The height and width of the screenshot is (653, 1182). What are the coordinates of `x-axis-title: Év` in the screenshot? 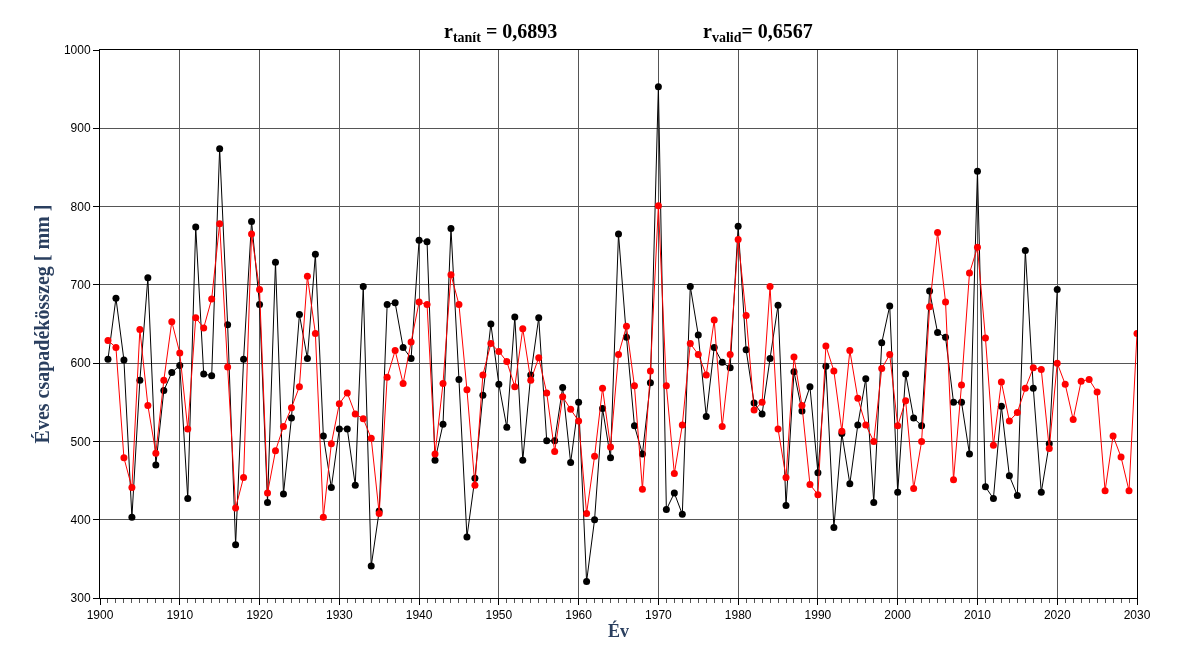 It's located at (618, 630).